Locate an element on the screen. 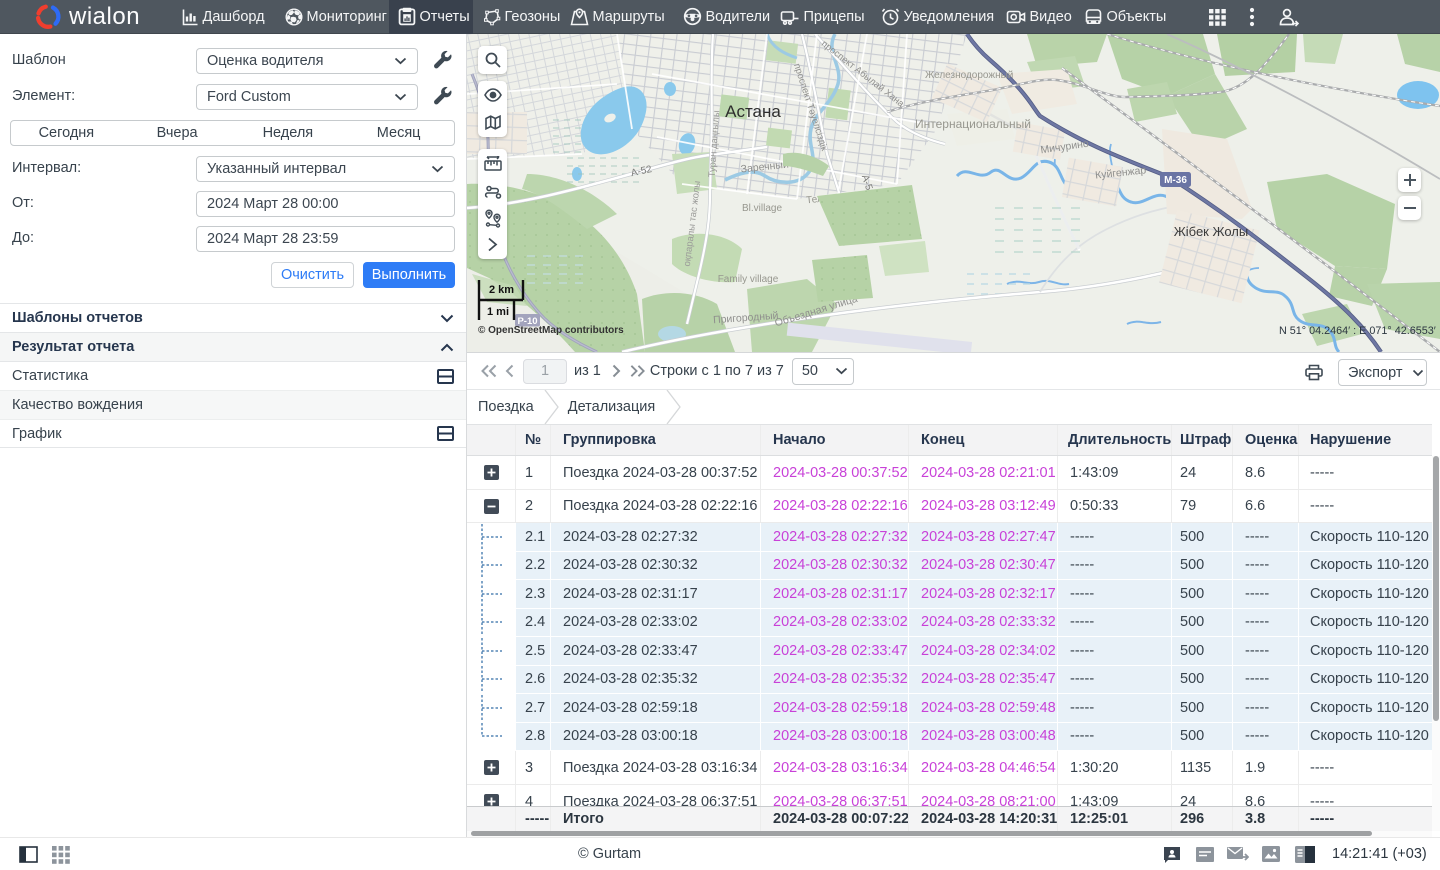 This screenshot has height=870, width=1440. svg-text: Family village is located at coordinates (748, 279).